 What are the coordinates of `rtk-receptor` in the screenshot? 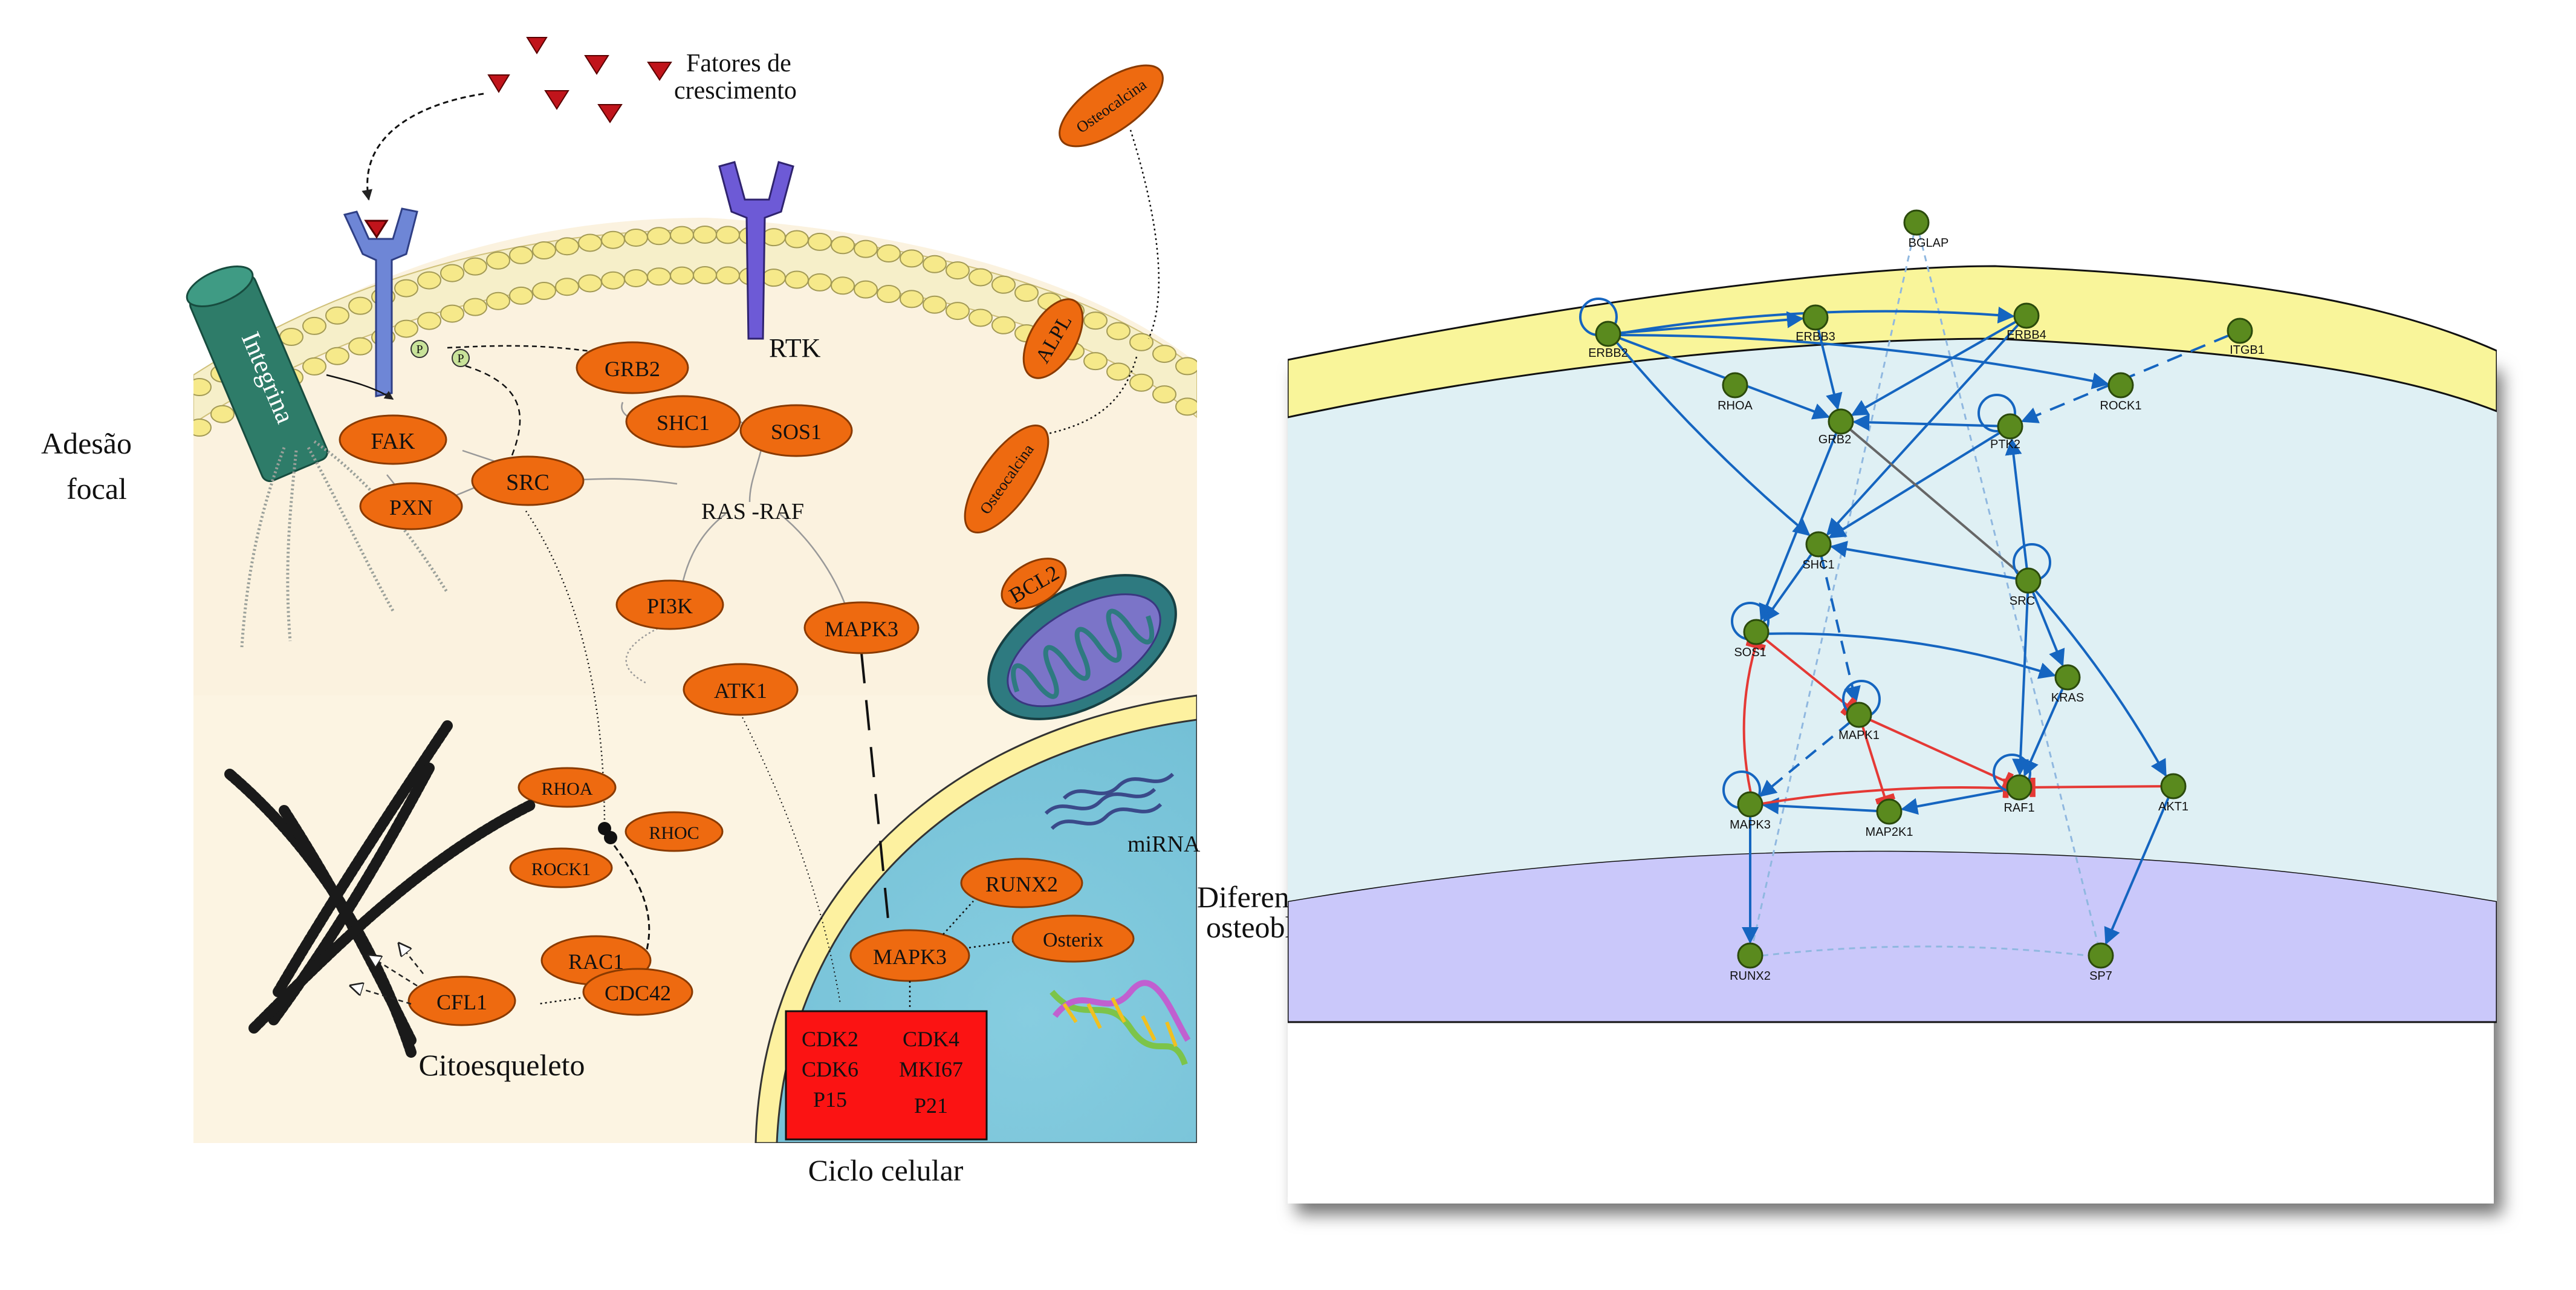 It's located at (756, 250).